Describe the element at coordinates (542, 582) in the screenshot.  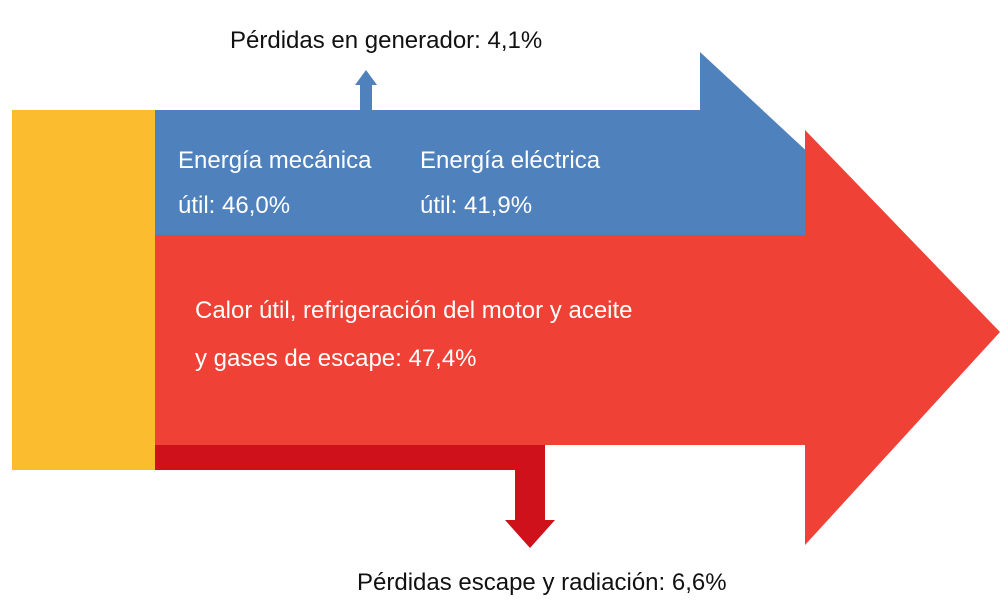
I see `exhaust-loss-label: Pérdidas escape y radiación: 6,6%` at that location.